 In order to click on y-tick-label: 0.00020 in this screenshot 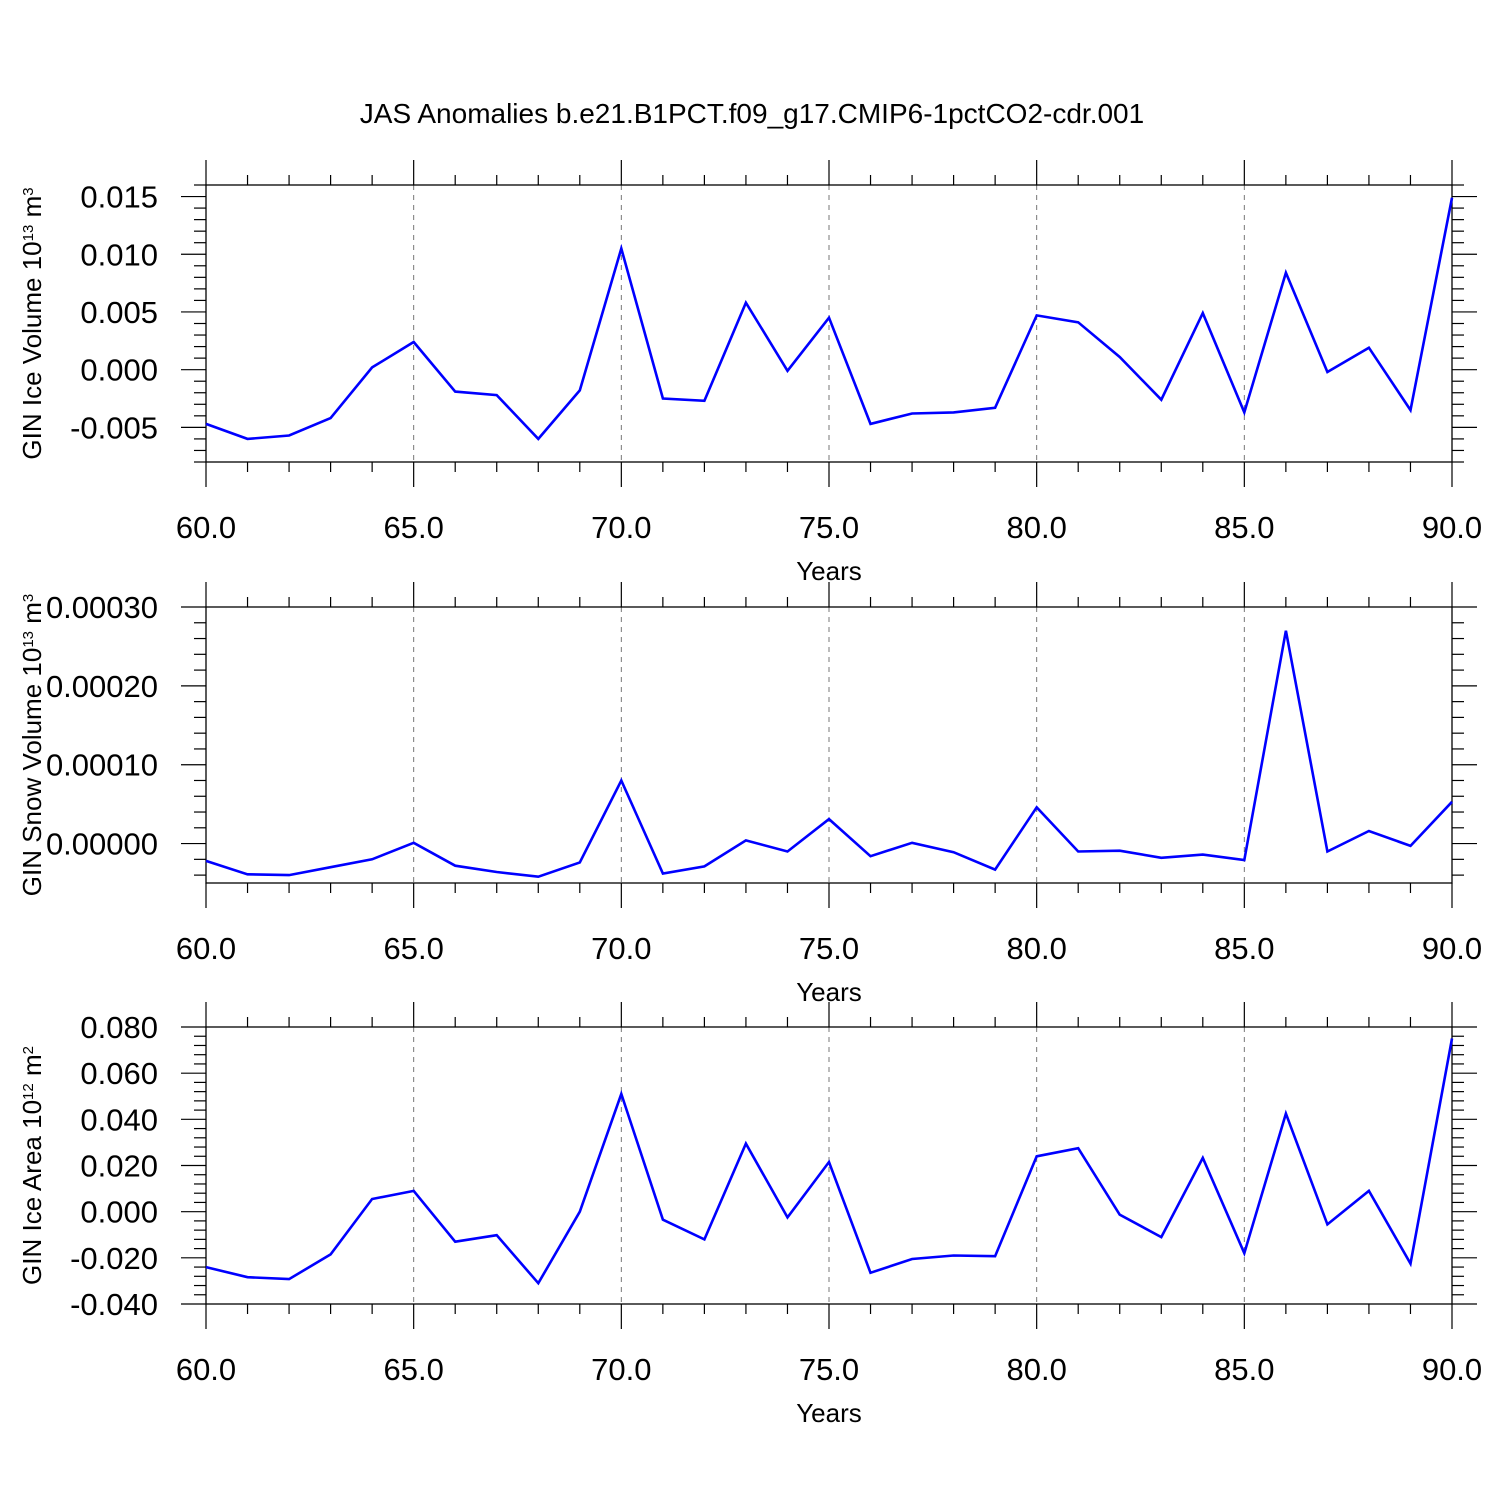, I will do `click(102, 686)`.